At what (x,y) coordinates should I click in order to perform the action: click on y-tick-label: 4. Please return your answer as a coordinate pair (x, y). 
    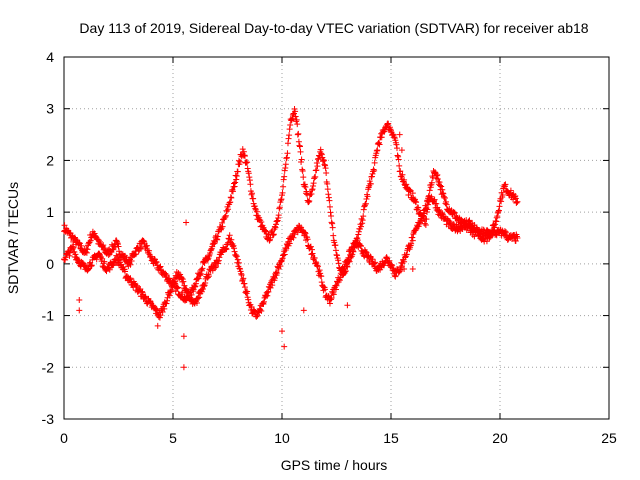
    Looking at the image, I should click on (50, 57).